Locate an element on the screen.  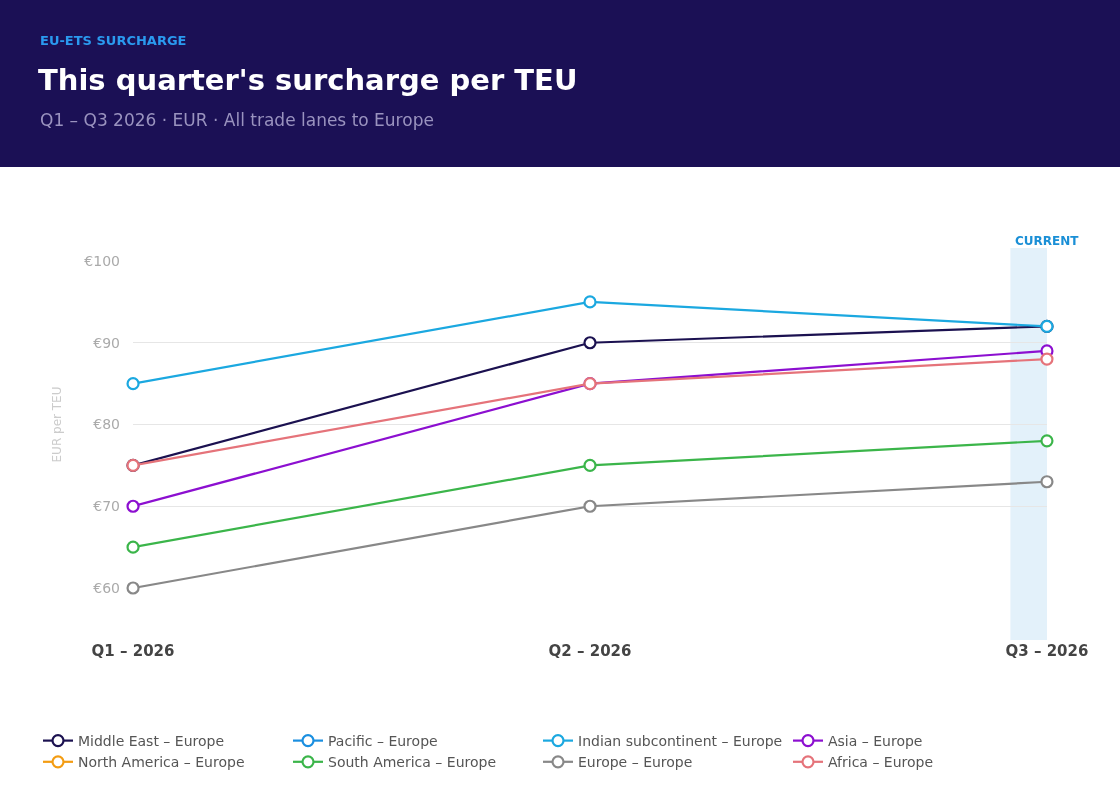
legend-label: Africa – Europe is located at coordinates (881, 762).